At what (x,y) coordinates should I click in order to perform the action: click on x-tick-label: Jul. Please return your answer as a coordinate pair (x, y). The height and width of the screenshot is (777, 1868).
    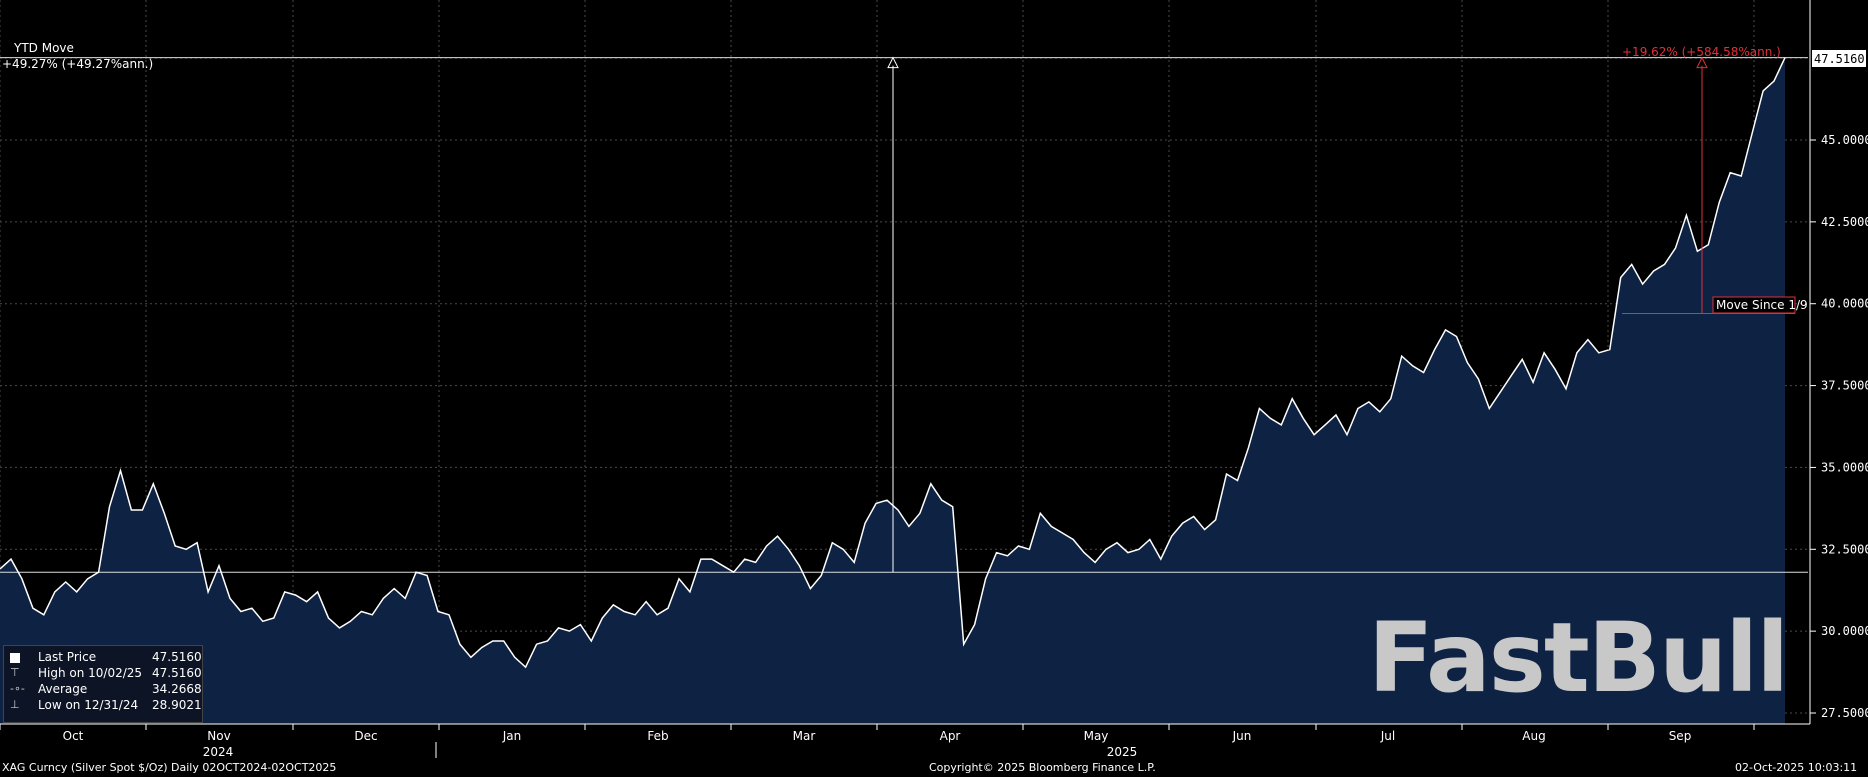
    Looking at the image, I should click on (1387, 736).